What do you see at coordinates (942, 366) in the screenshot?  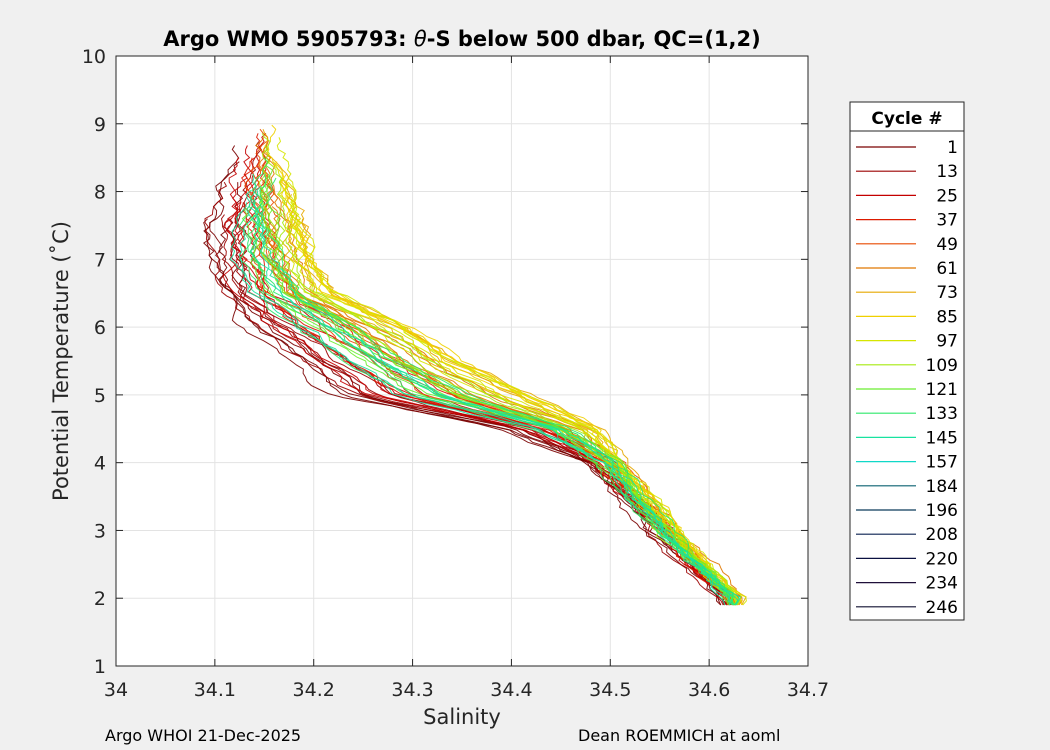 I see `legend-label-109: 109` at bounding box center [942, 366].